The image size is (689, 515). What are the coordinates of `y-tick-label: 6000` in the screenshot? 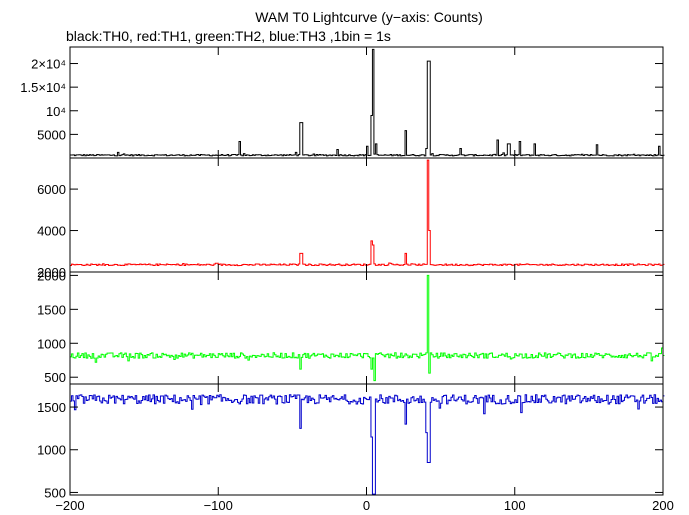 It's located at (51, 189).